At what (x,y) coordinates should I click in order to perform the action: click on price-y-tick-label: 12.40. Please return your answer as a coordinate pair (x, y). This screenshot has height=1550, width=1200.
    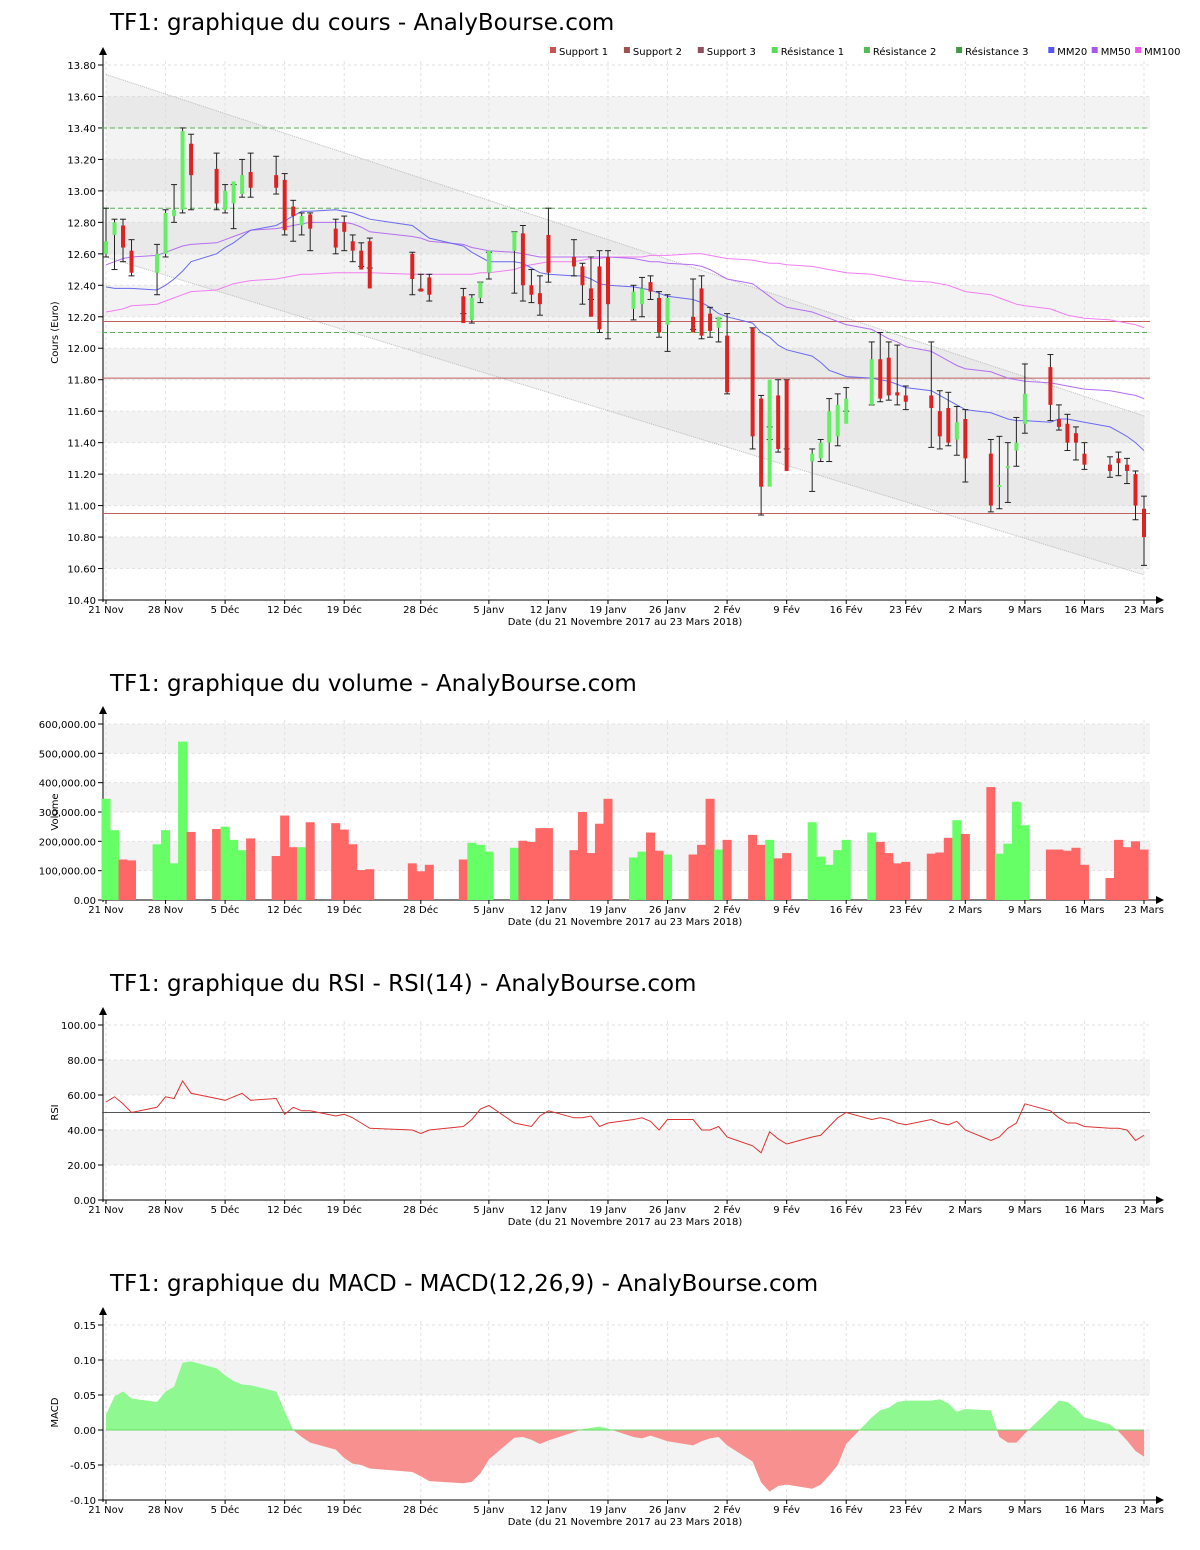
    Looking at the image, I should click on (81, 286).